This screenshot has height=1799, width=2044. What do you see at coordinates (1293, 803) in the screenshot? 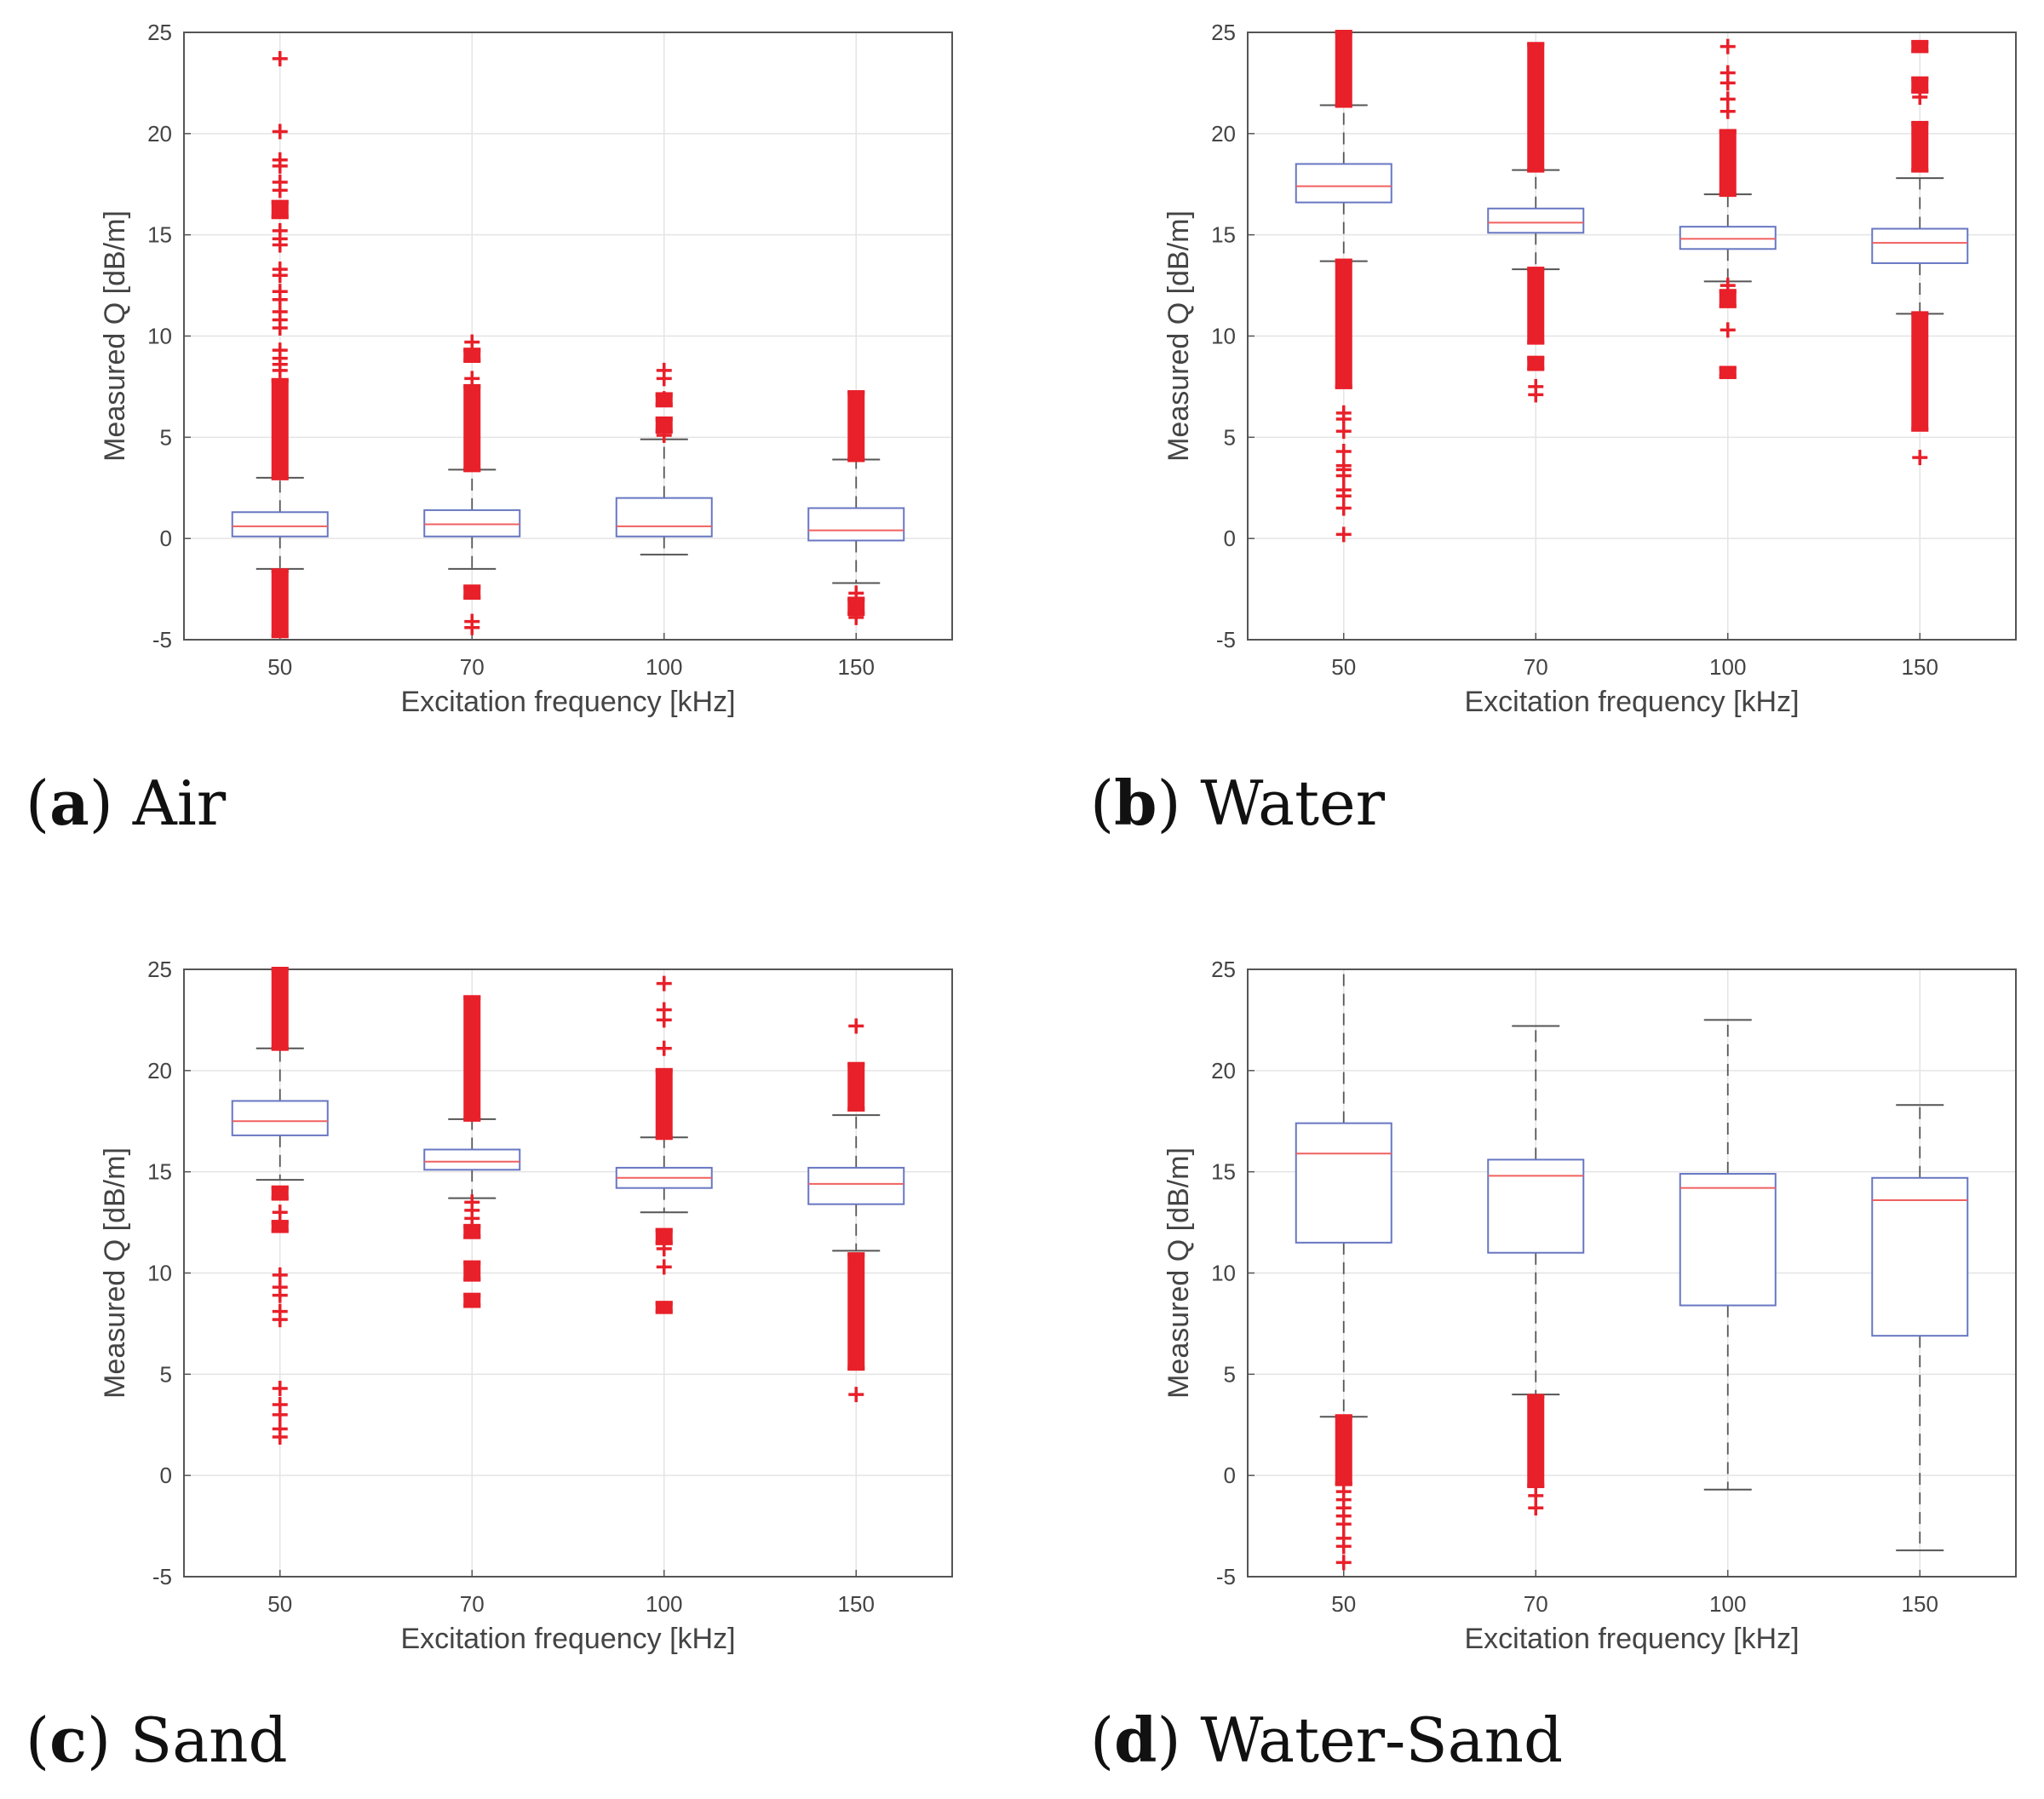
I see `panel-caption-text: Water` at bounding box center [1293, 803].